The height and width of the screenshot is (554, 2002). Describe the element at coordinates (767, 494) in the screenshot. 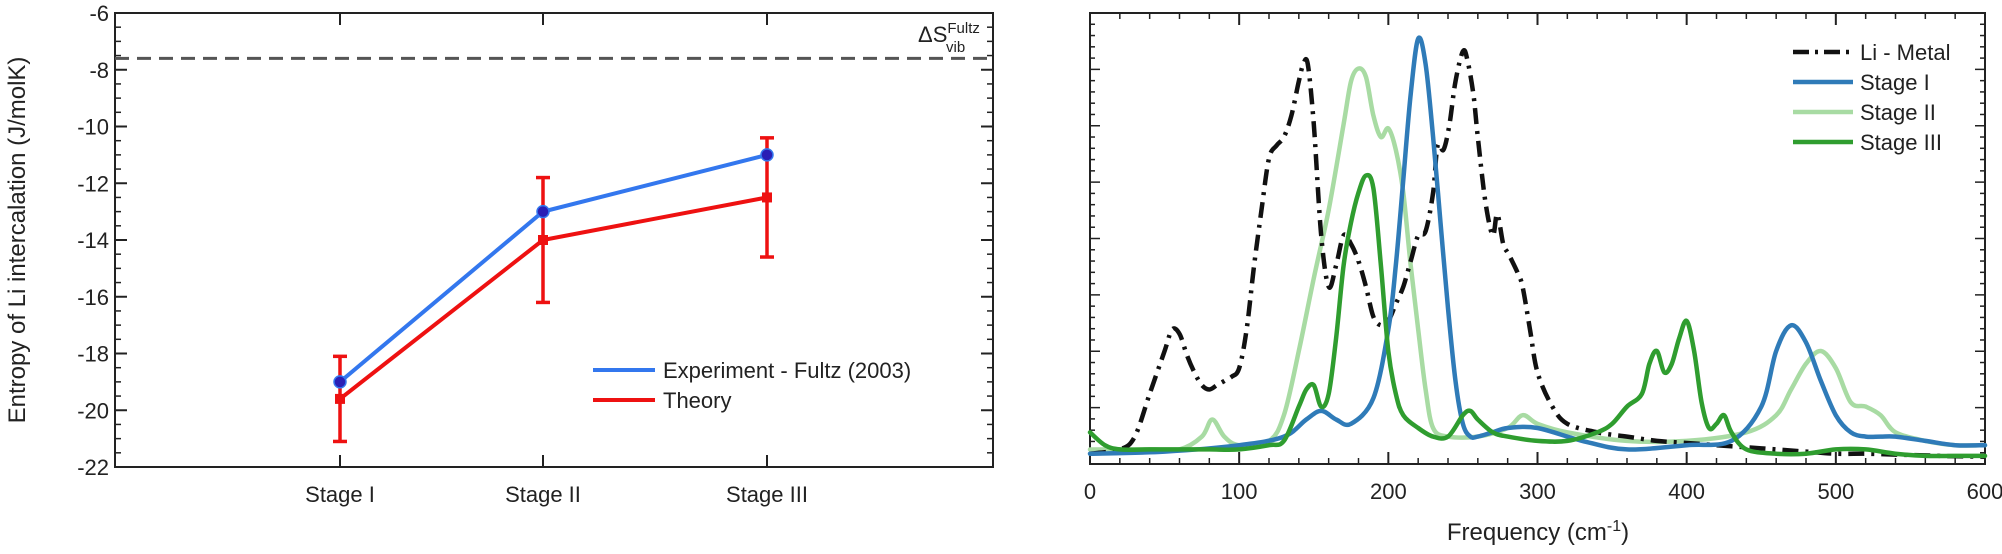

I see `x-tick-label: Stage III` at that location.